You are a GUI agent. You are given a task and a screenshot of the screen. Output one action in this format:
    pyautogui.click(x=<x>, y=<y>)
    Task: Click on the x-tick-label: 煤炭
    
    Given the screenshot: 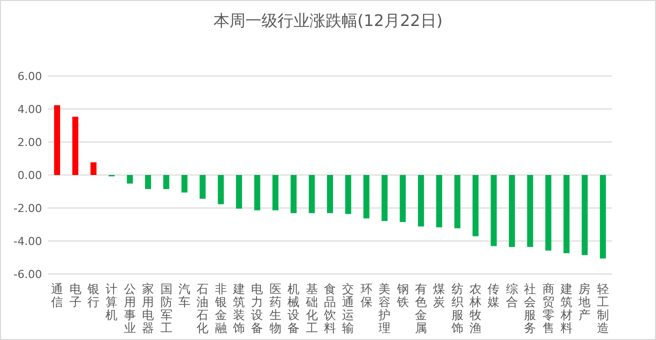 What is the action you would take?
    pyautogui.click(x=439, y=295)
    